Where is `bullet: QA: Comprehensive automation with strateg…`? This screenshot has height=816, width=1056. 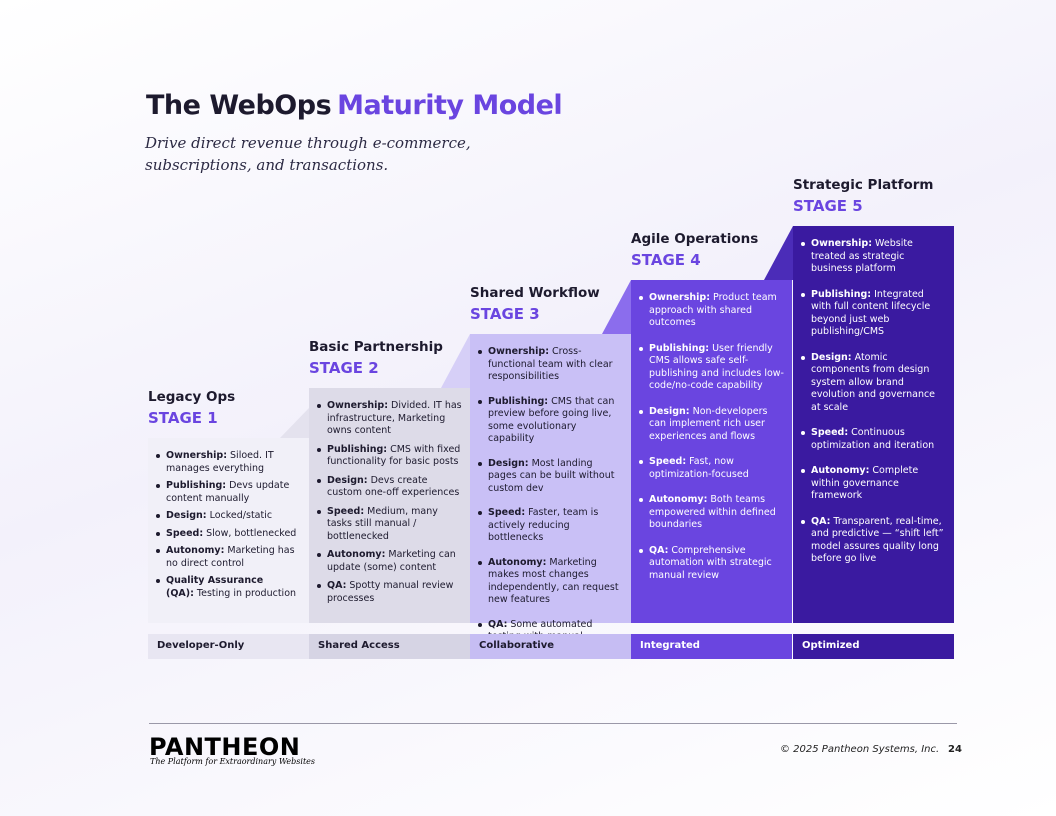
bullet: QA: Comprehensive automation with strateg… is located at coordinates (711, 564).